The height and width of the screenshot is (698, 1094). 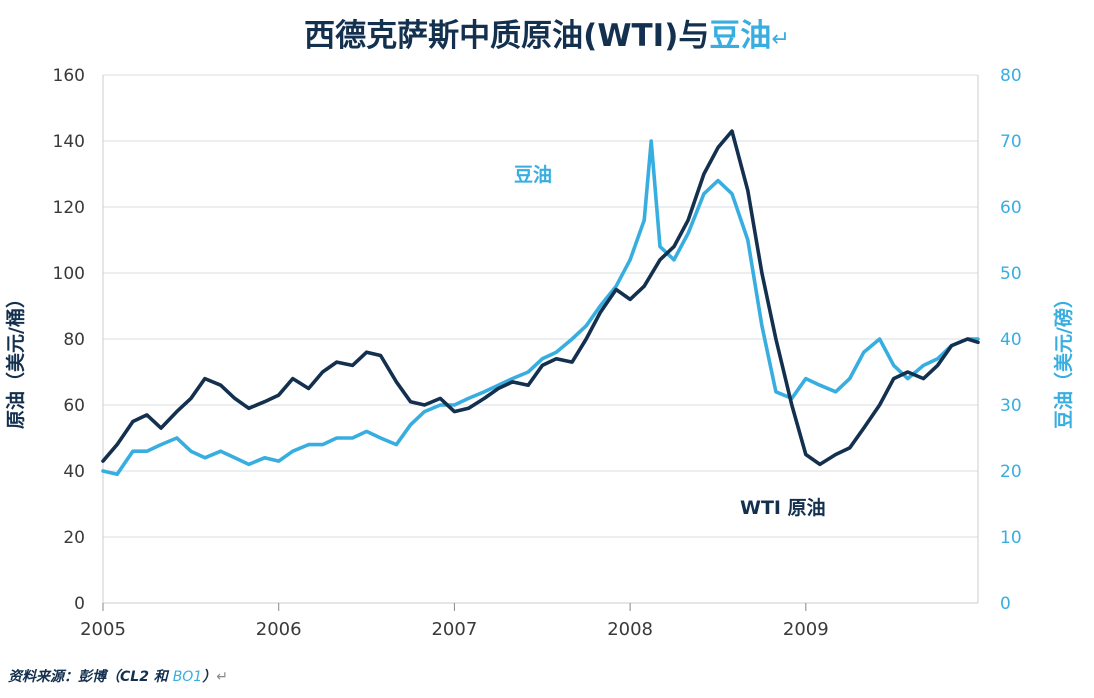 I want to click on x-tick-label: 2008, so click(x=630, y=629).